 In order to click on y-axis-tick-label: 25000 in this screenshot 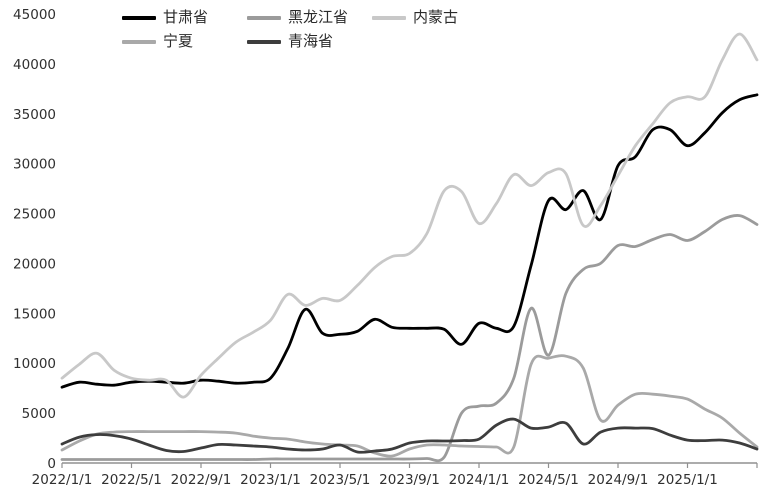, I will do `click(34, 215)`.